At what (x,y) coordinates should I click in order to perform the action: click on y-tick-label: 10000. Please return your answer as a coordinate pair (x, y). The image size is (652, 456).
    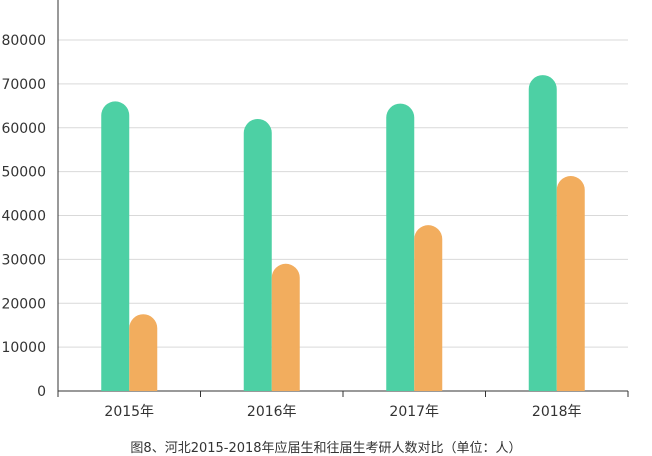
    Looking at the image, I should click on (23, 348).